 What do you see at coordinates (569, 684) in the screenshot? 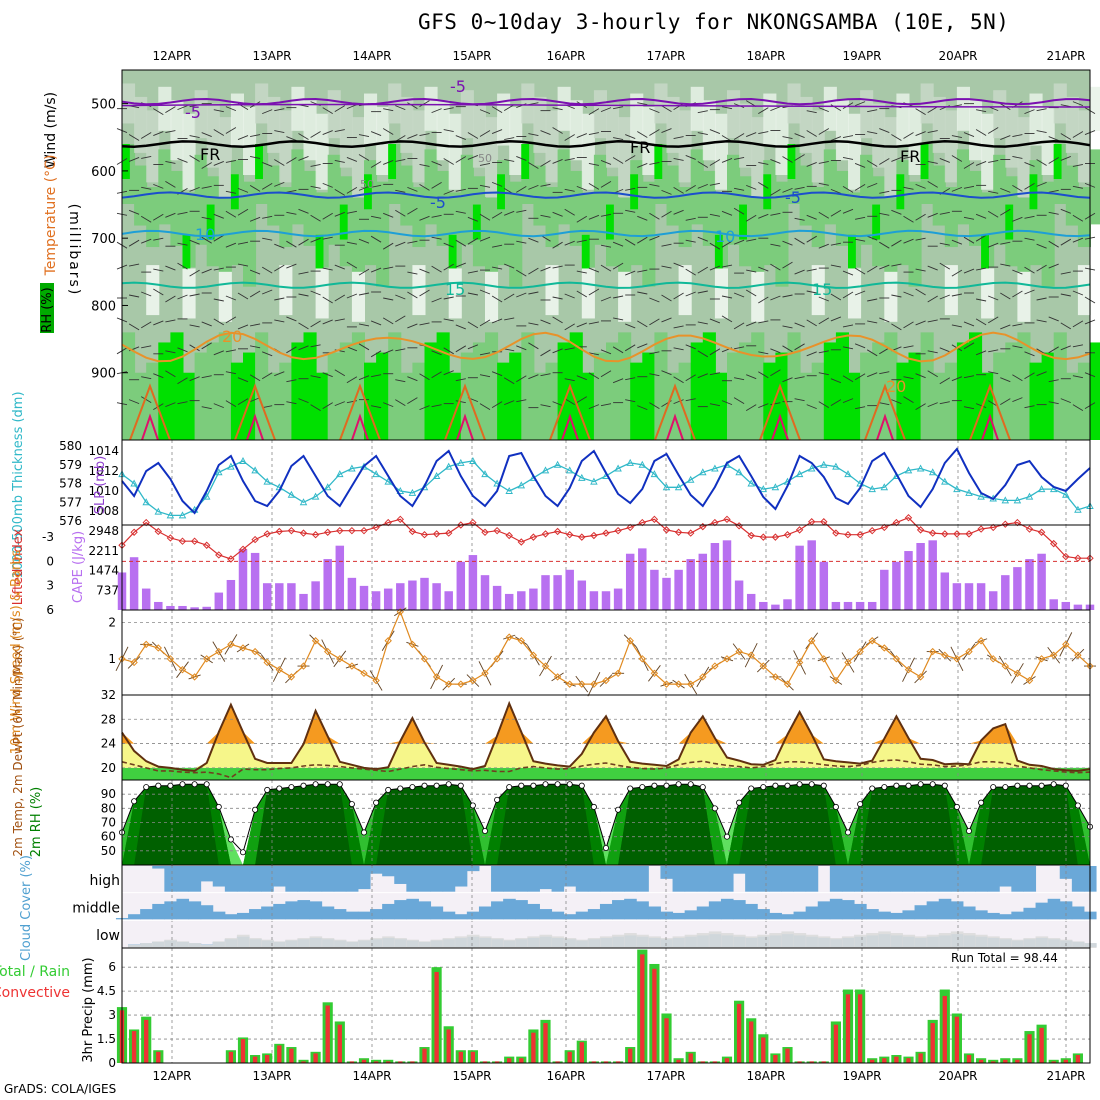
I see `wind-point` at bounding box center [569, 684].